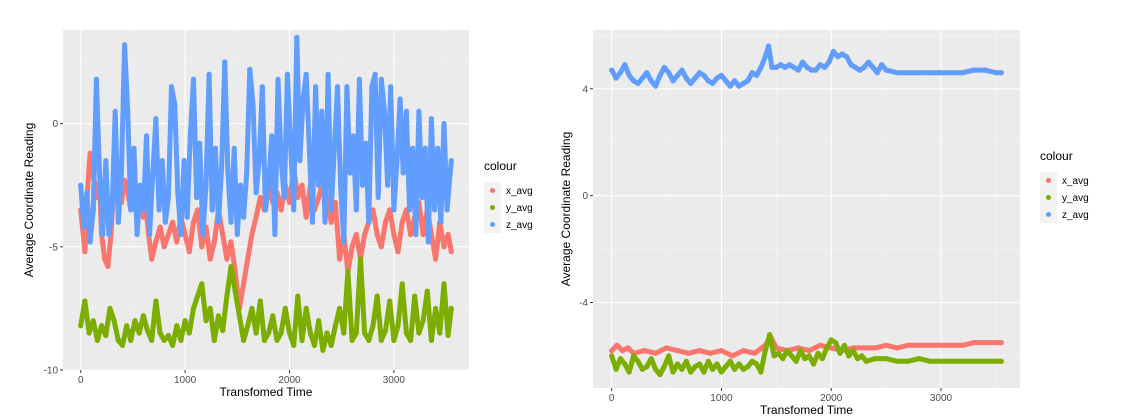 The image size is (1125, 417). Describe the element at coordinates (53, 247) in the screenshot. I see `y-tick-label: -5` at that location.